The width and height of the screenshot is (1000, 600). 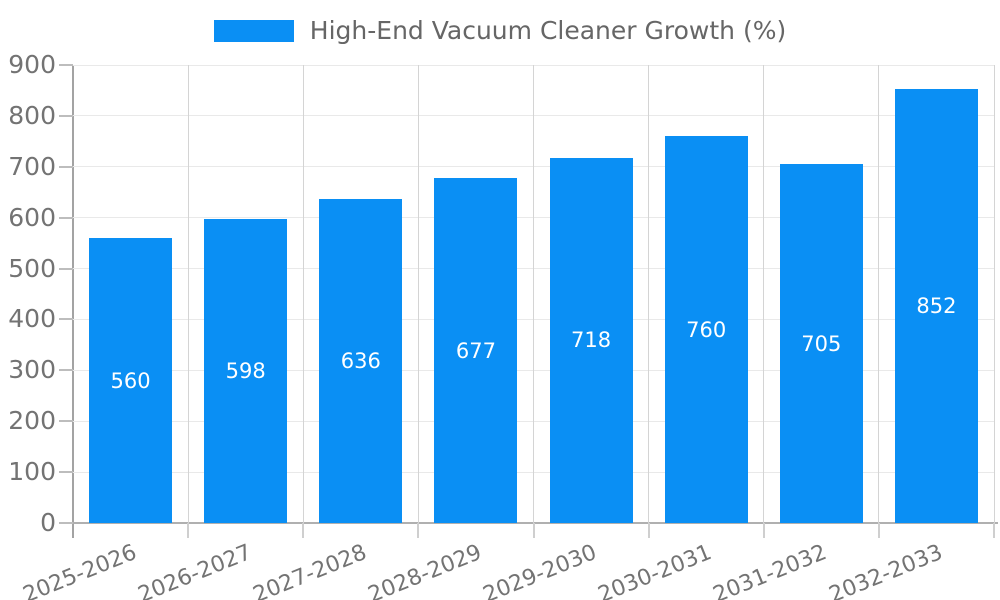 What do you see at coordinates (32, 64) in the screenshot?
I see `y-axis-tick-label: 900` at bounding box center [32, 64].